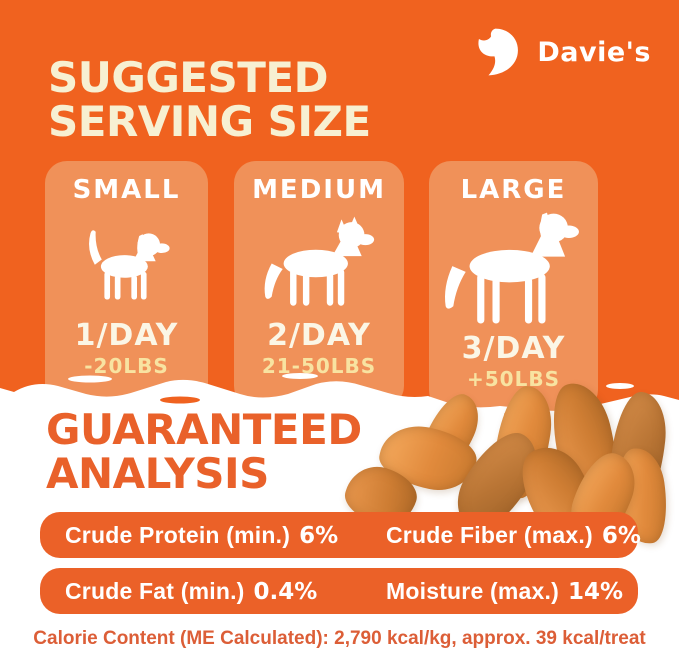 The width and height of the screenshot is (679, 653). Describe the element at coordinates (155, 590) in the screenshot. I see `nutrient-label: Crude Fat (min.)` at that location.